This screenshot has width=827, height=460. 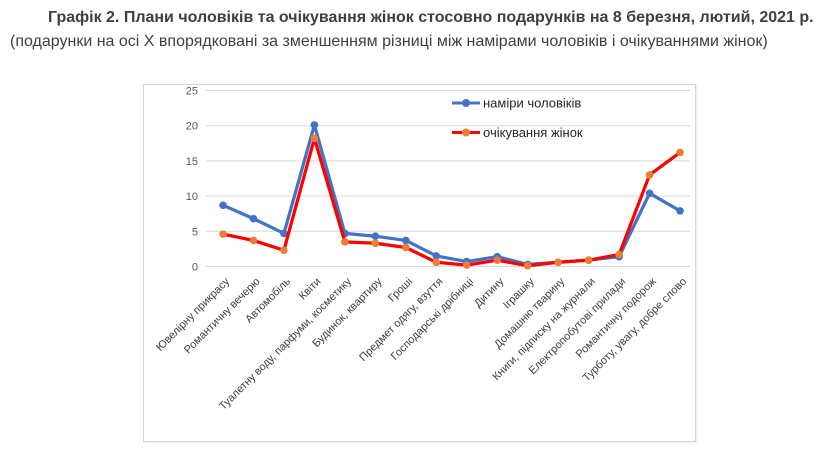 What do you see at coordinates (400, 290) in the screenshot?
I see `x-axis-label: Гроші` at bounding box center [400, 290].